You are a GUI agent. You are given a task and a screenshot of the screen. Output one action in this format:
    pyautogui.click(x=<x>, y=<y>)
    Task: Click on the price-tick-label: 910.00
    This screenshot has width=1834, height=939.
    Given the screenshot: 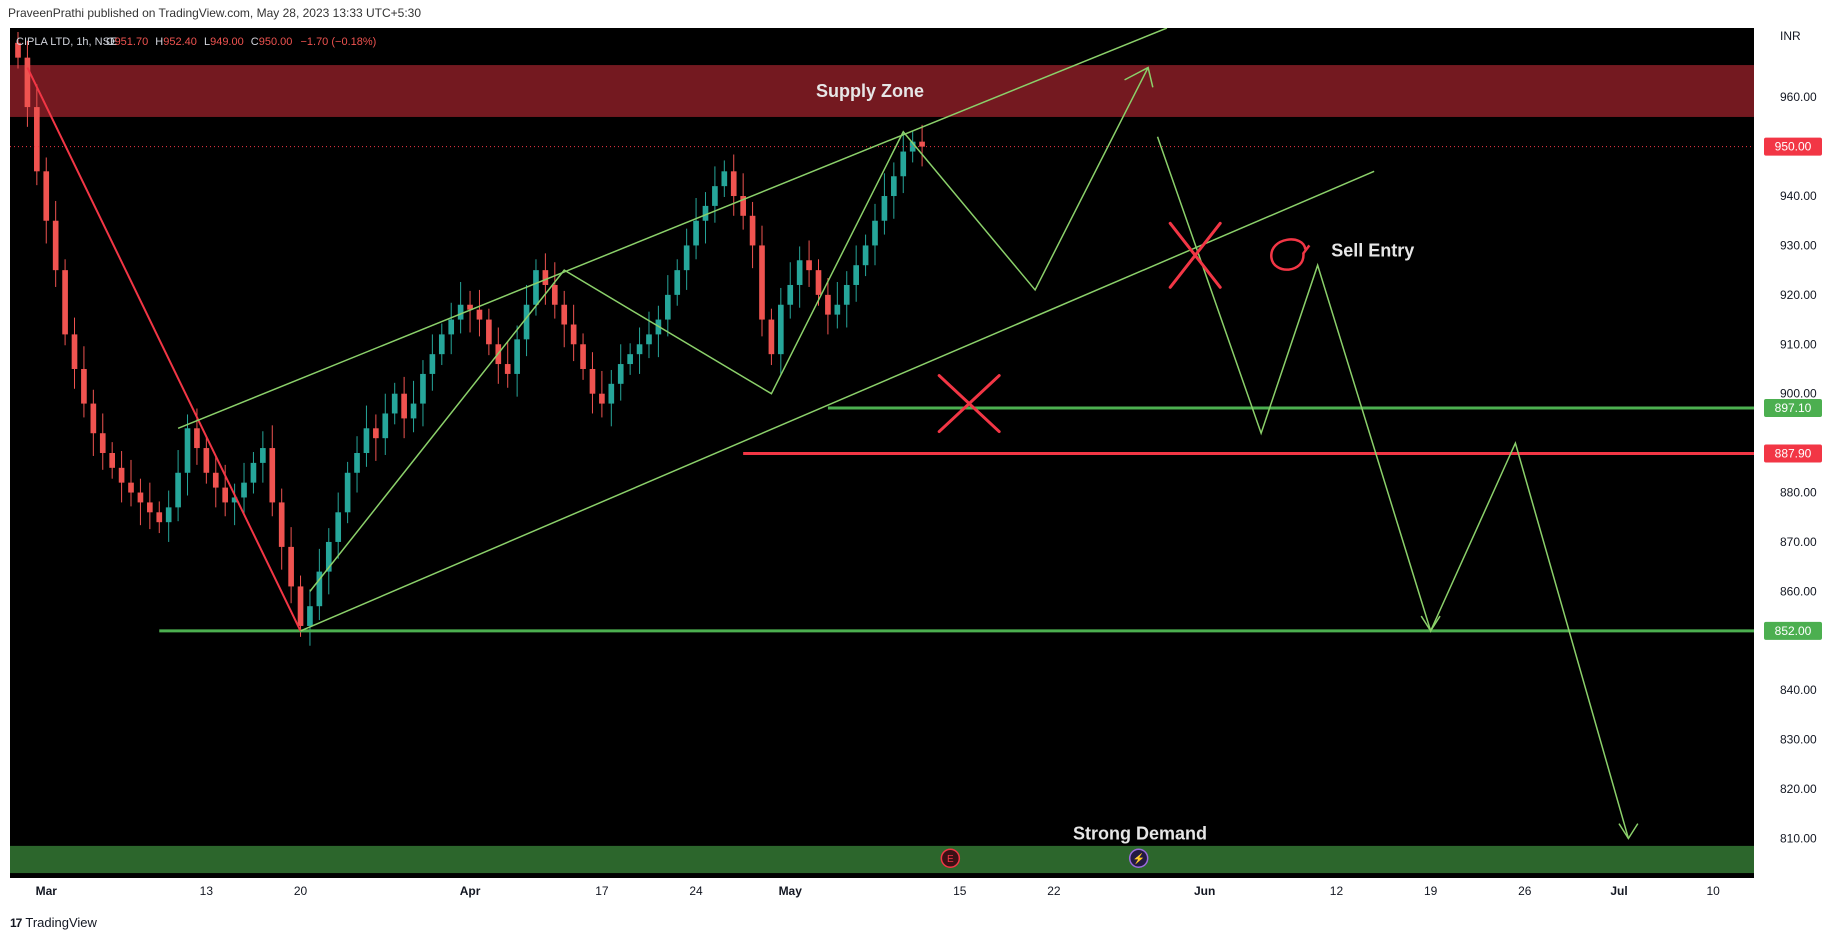 What is the action you would take?
    pyautogui.click(x=1798, y=344)
    